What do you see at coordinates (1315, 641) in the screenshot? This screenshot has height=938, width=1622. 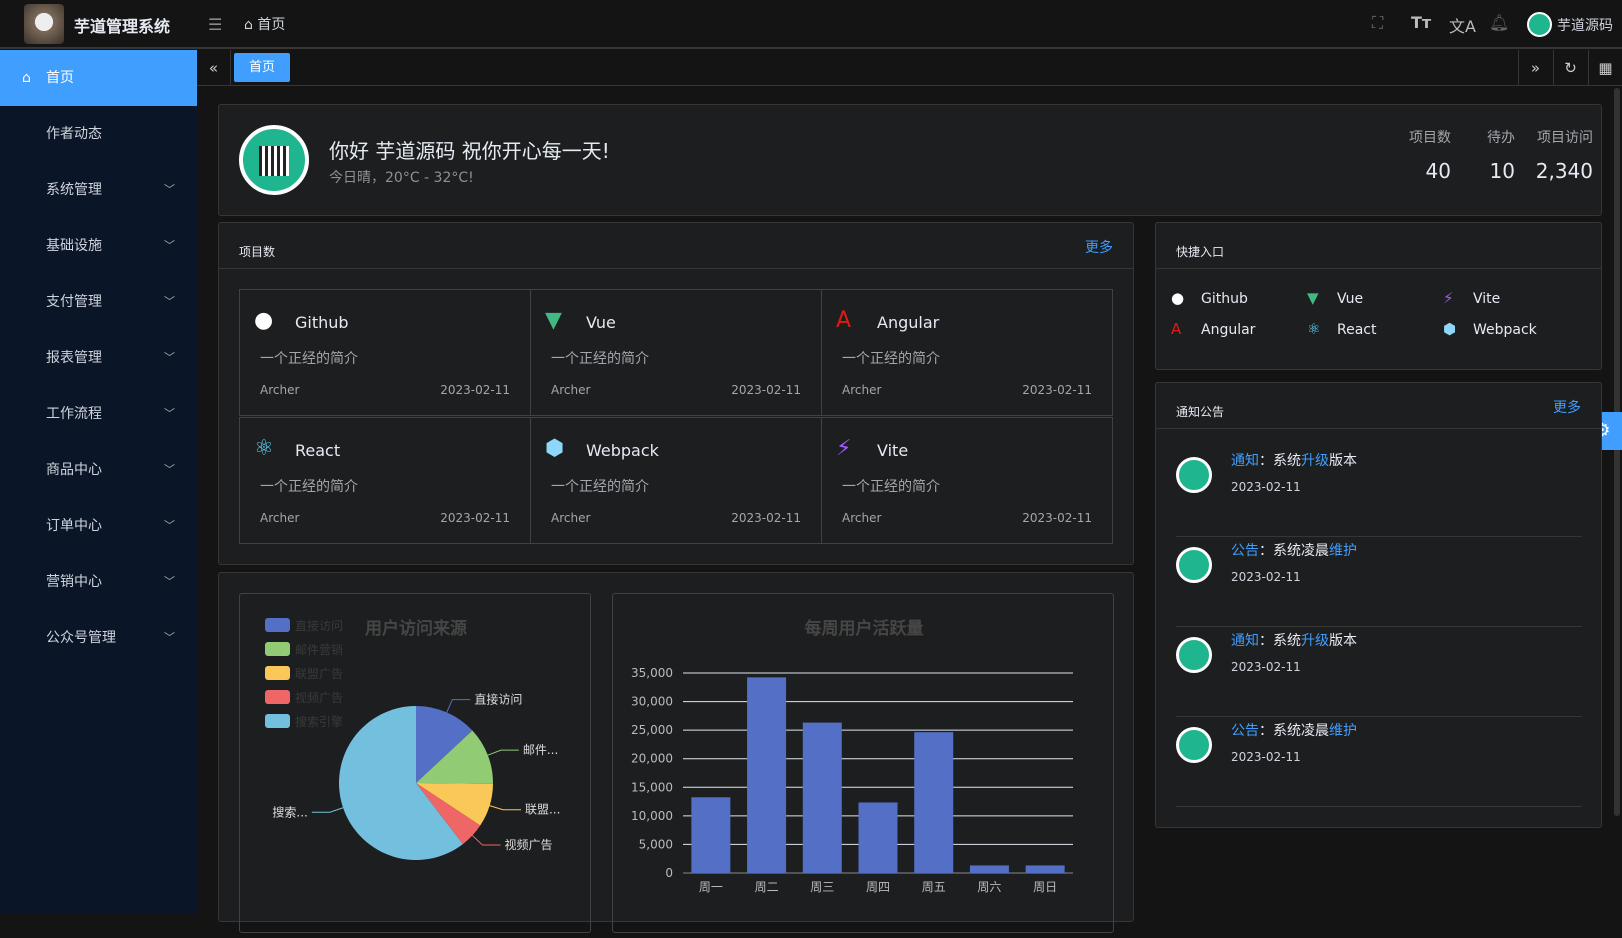 I see `notice-hl: 升级` at bounding box center [1315, 641].